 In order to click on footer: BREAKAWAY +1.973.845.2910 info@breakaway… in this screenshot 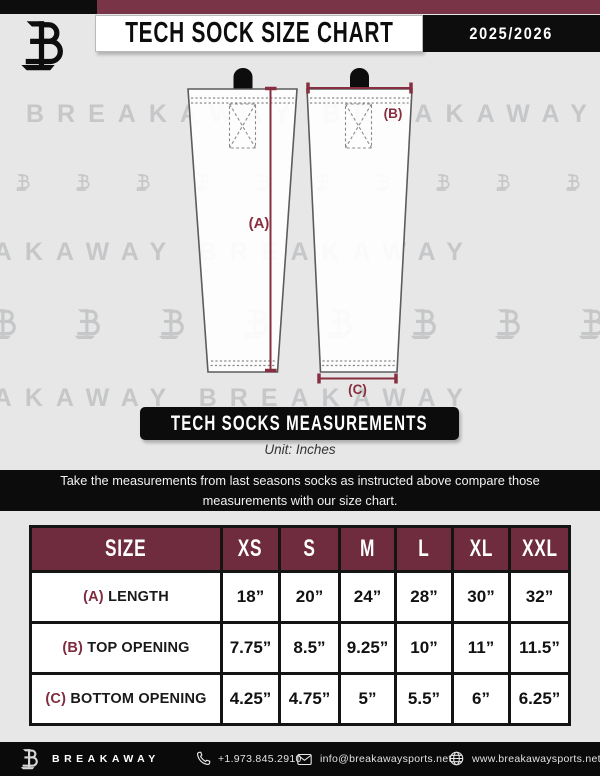, I will do `click(300, 759)`.